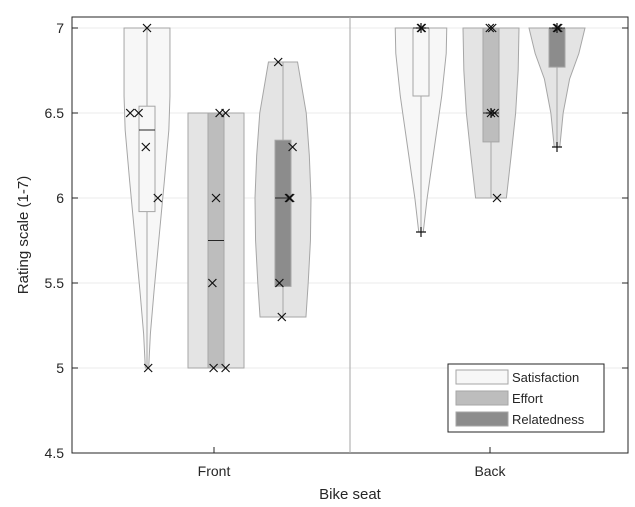  Describe the element at coordinates (60, 198) in the screenshot. I see `y-tick-label: 6` at that location.